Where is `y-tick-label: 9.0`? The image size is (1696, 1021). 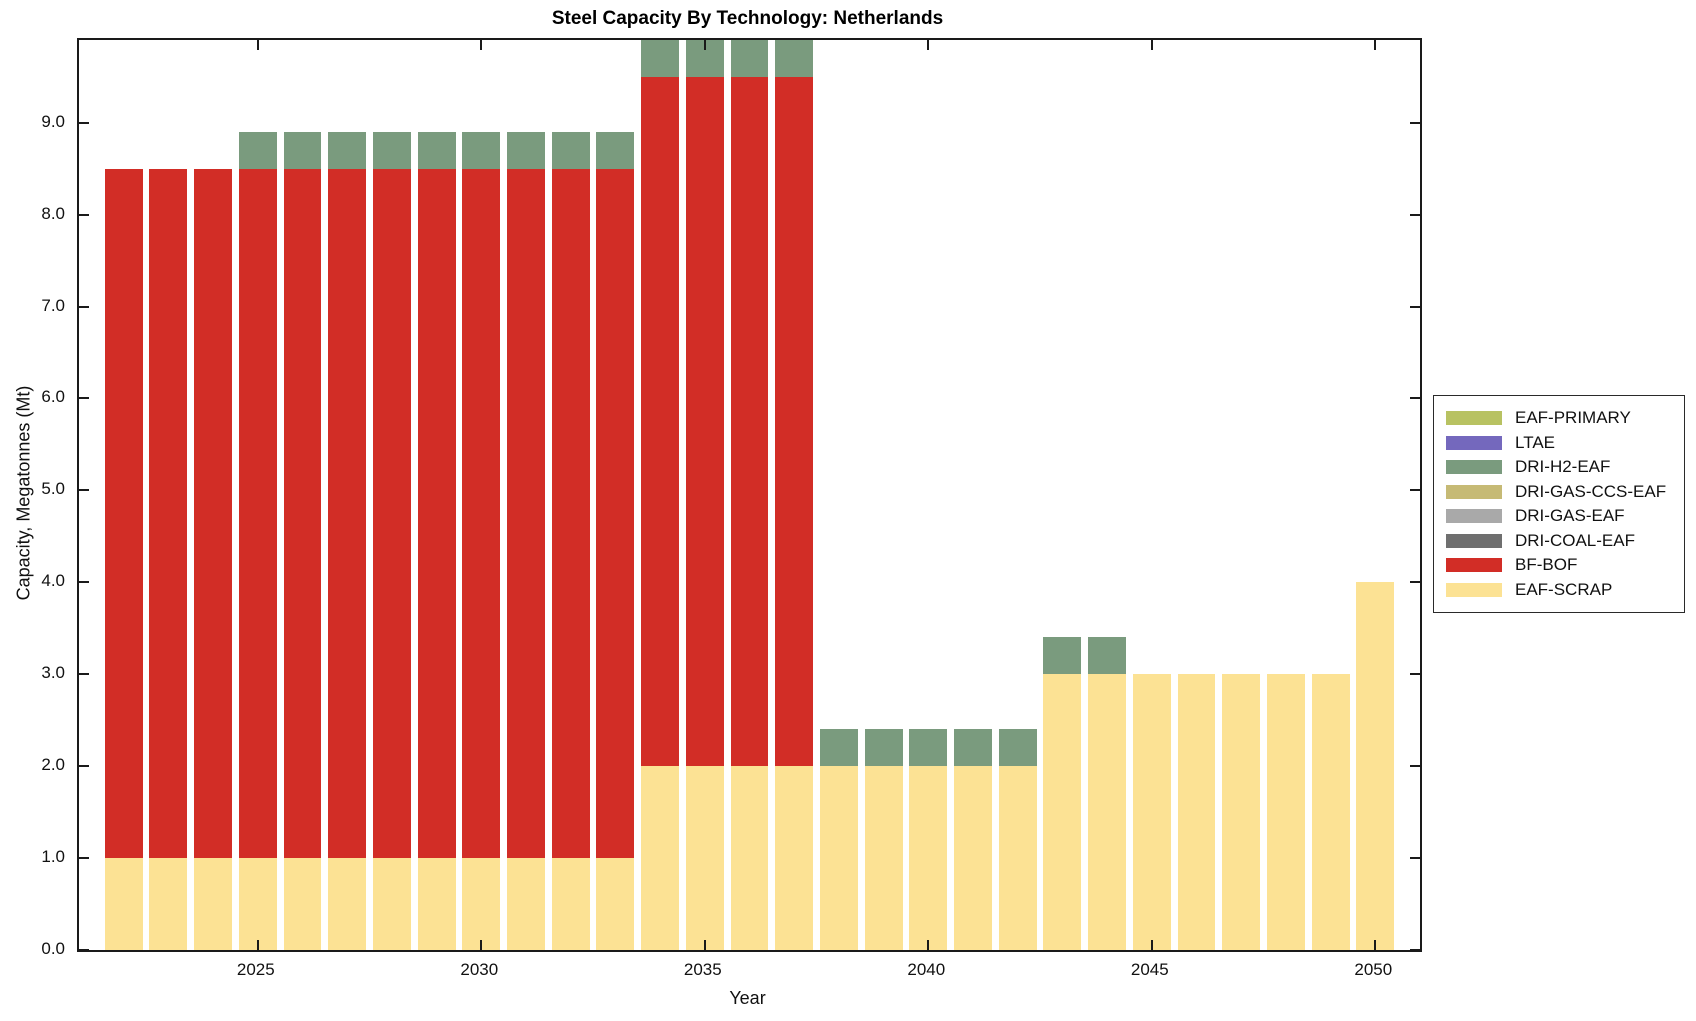 y-tick-label: 9.0 is located at coordinates (53, 121).